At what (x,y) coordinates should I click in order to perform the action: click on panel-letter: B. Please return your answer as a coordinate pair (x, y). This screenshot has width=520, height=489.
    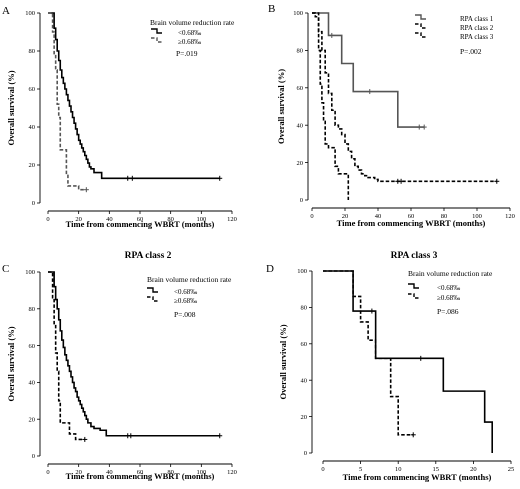
    Looking at the image, I should click on (271, 9).